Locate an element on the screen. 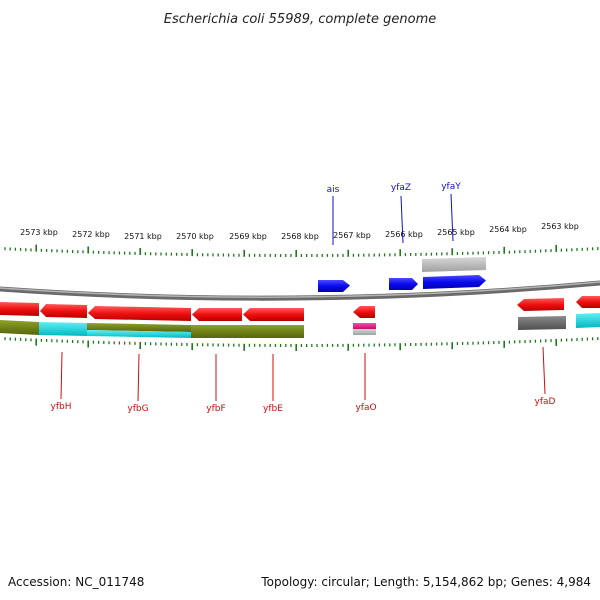 The height and width of the screenshot is (600, 600). gene-yfbE is located at coordinates (273, 314).